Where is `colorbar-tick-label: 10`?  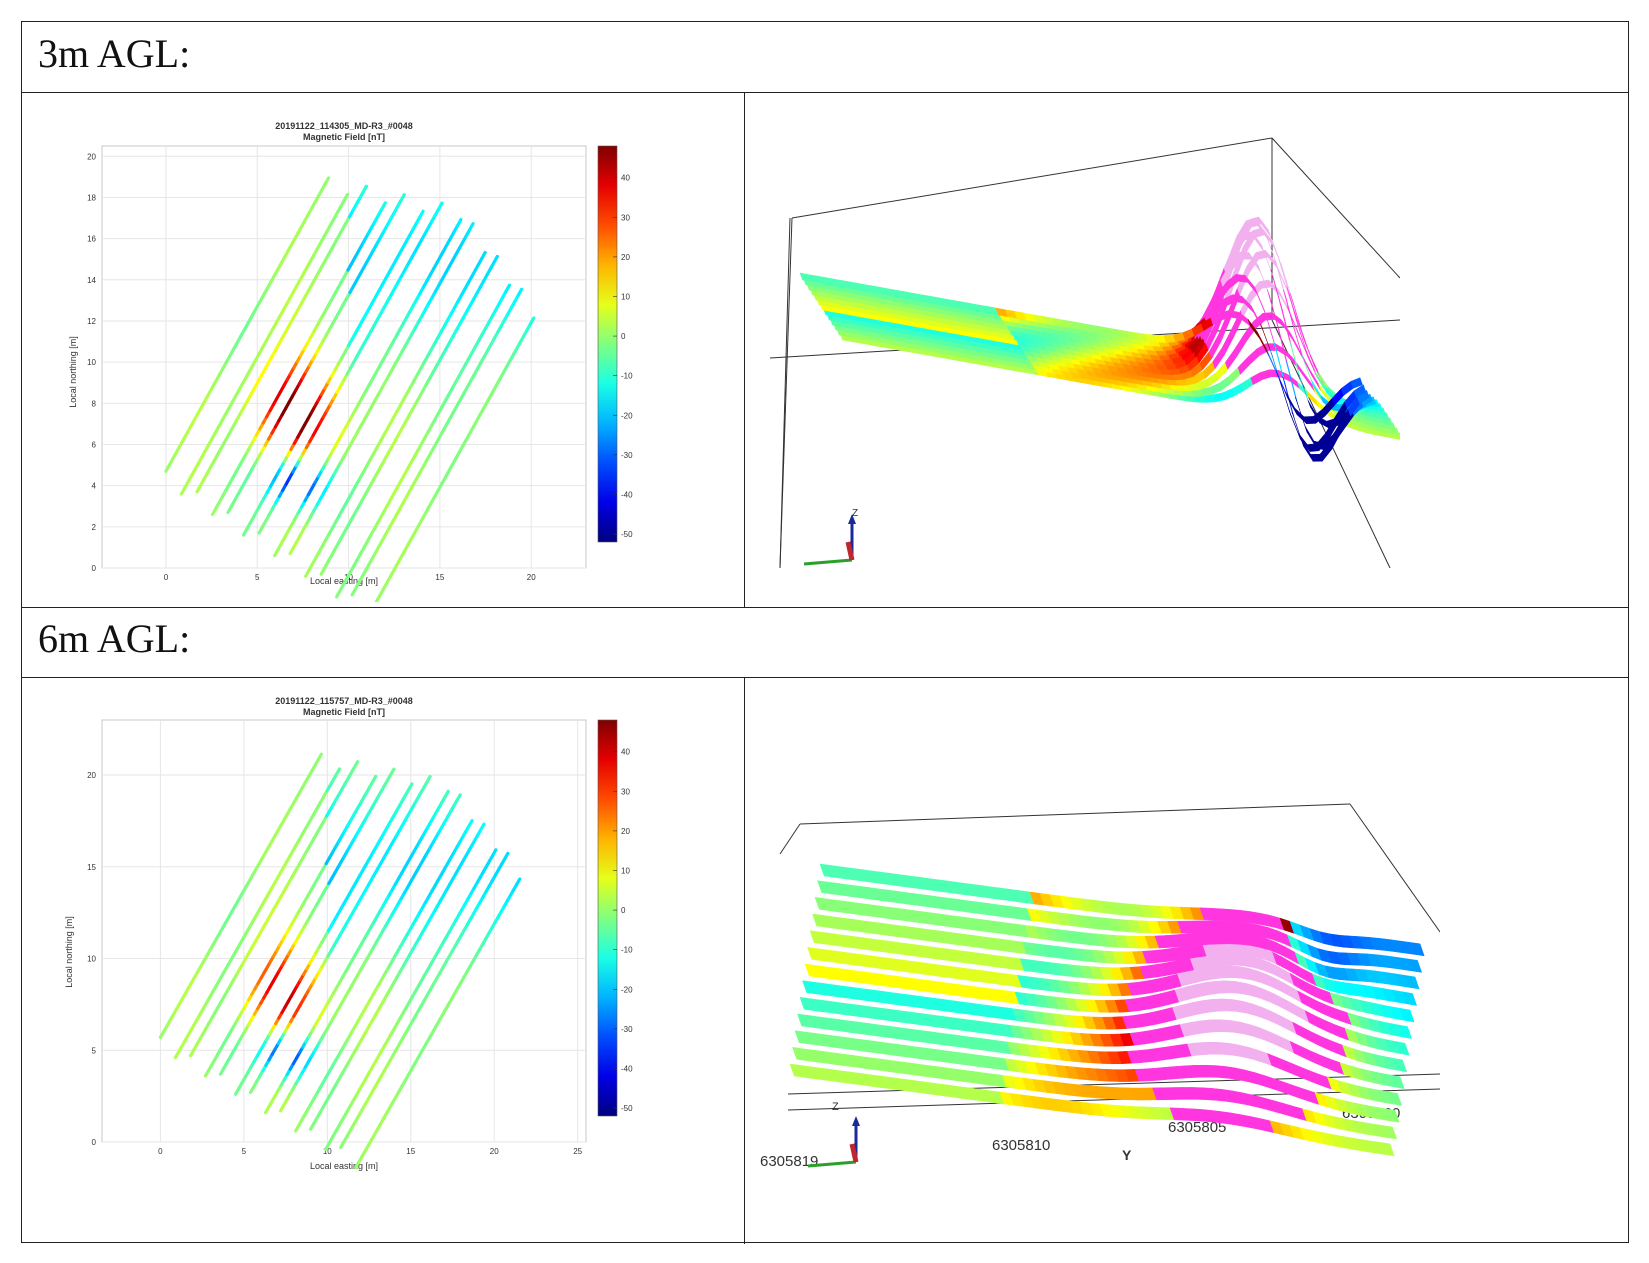
colorbar-tick-label: 10 is located at coordinates (625, 870).